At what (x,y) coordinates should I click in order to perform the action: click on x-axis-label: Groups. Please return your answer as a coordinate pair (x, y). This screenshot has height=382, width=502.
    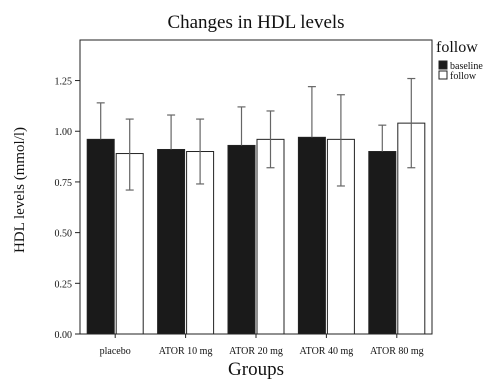
    Looking at the image, I should click on (256, 369).